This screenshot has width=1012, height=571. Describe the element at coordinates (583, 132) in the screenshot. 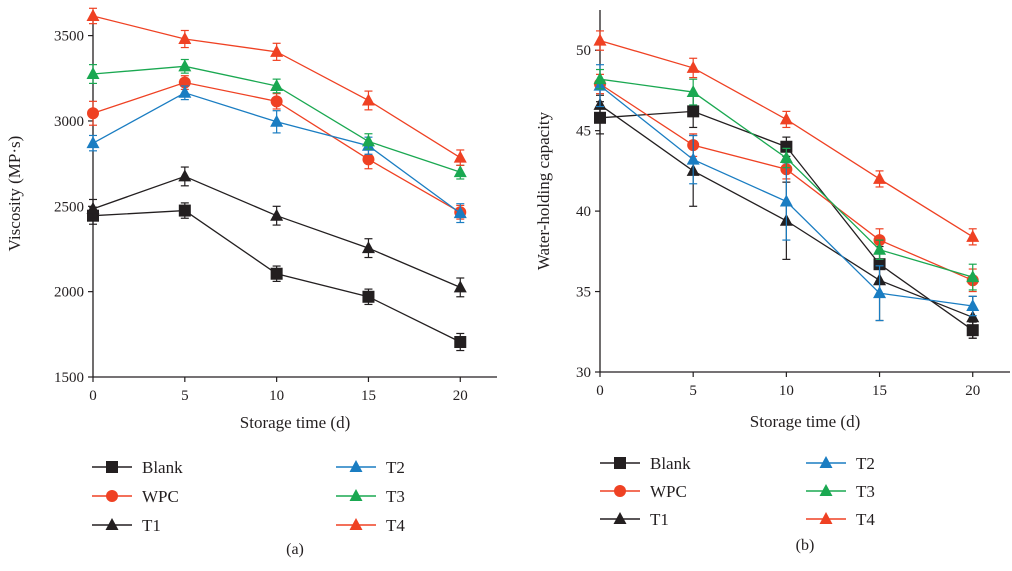

I see `y-tick-label: 45` at that location.